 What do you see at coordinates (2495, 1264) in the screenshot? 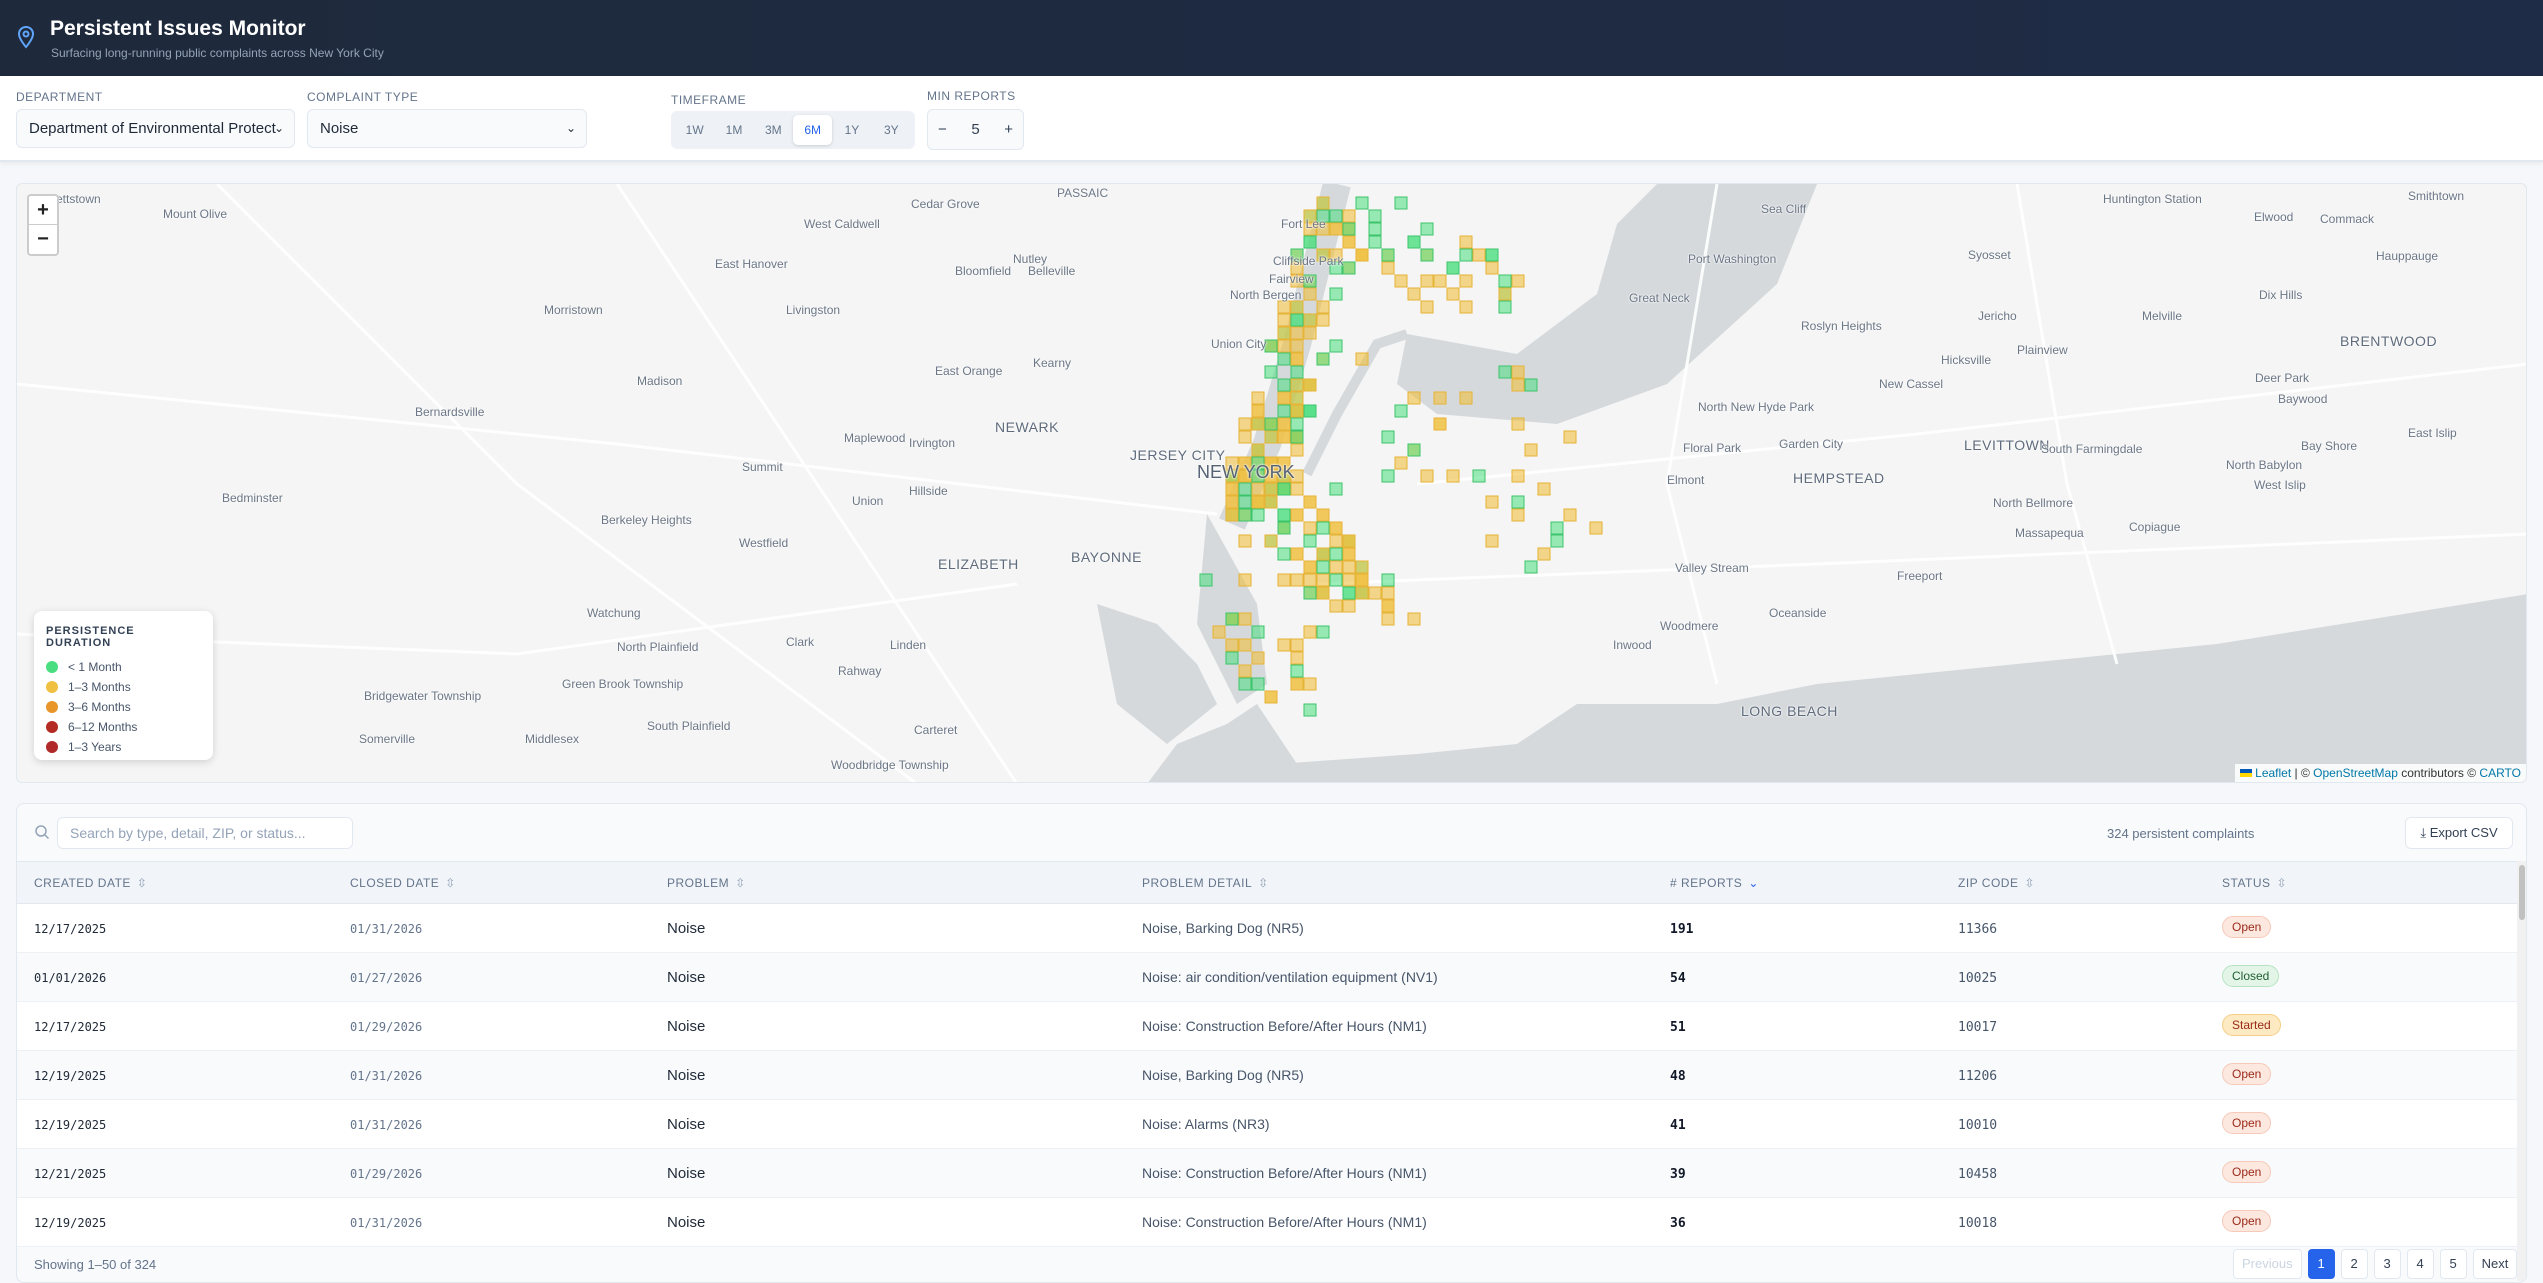
I see `next-button: Next` at bounding box center [2495, 1264].